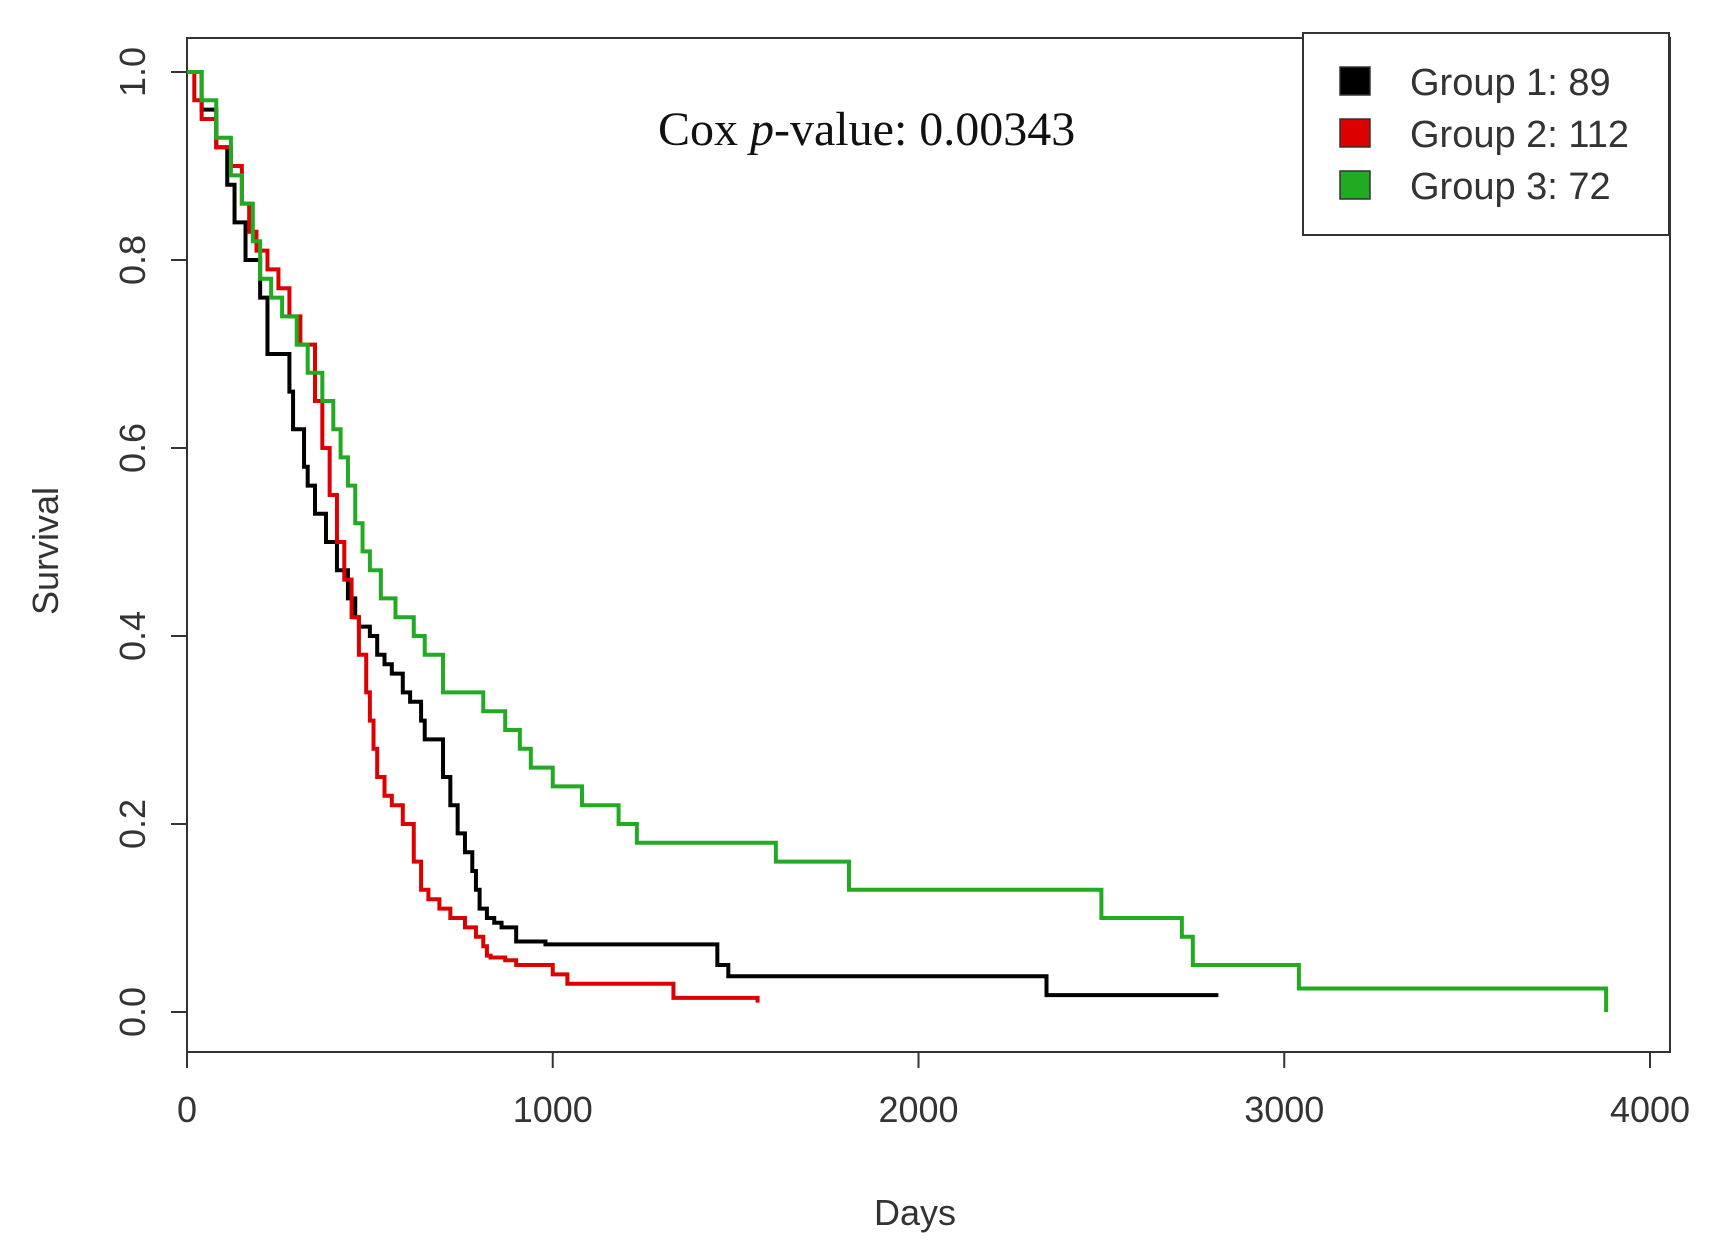 This screenshot has height=1246, width=1710. I want to click on y-tick-label: 0.0, so click(132, 1012).